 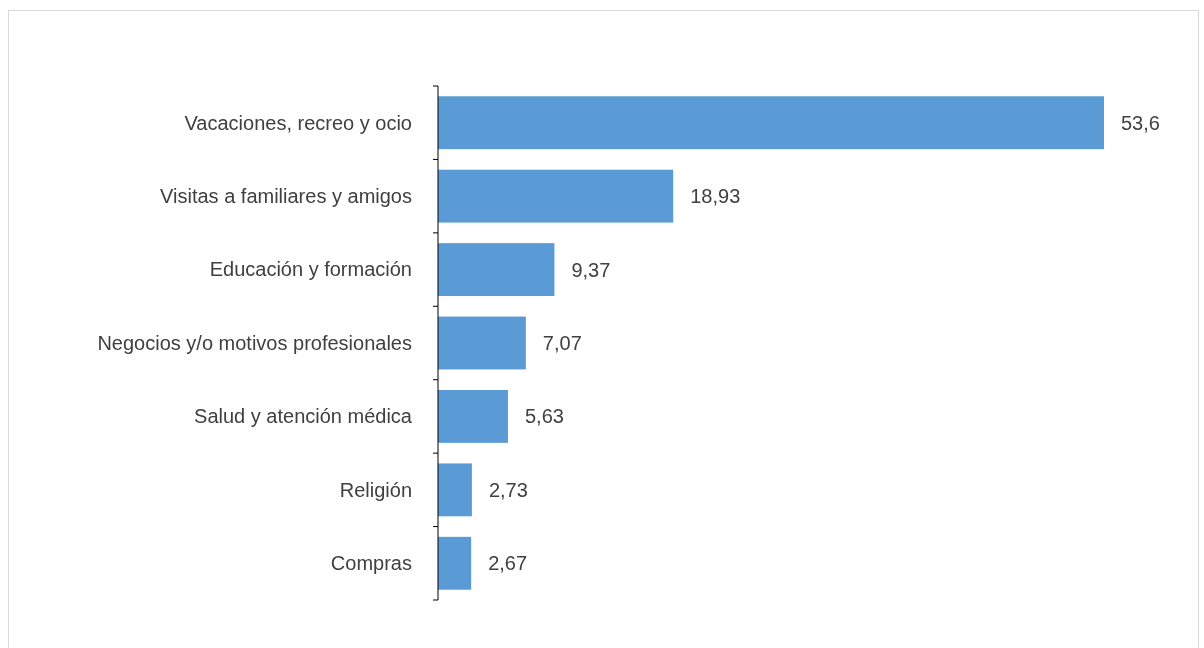 What do you see at coordinates (310, 269) in the screenshot?
I see `y-tick-label: Educación y formación` at bounding box center [310, 269].